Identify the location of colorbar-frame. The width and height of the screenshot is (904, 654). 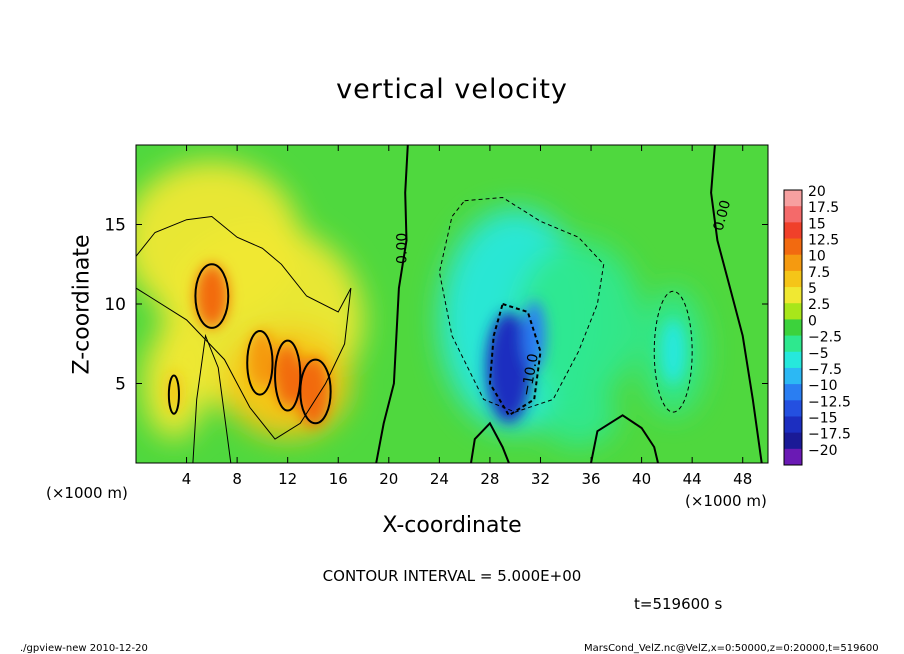
(793, 327).